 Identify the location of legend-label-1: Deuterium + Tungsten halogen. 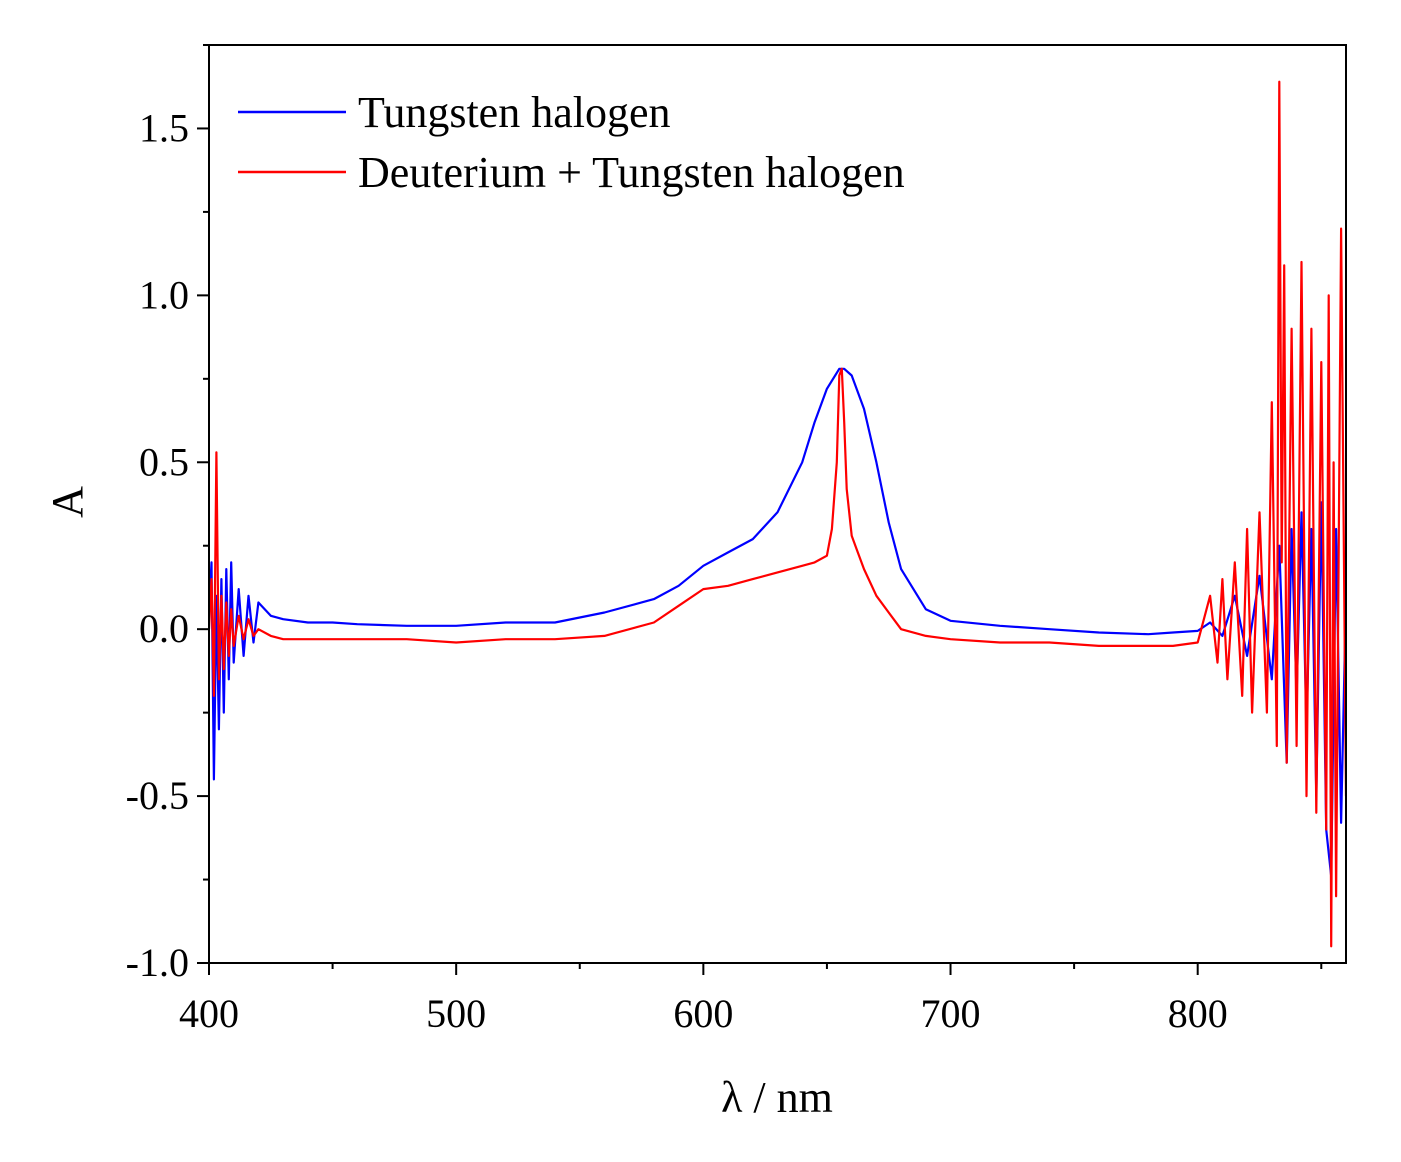
(631, 172).